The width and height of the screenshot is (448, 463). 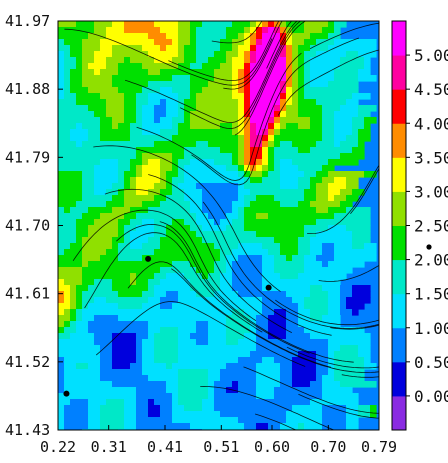 What do you see at coordinates (109, 447) in the screenshot?
I see `x-tick-label: 0.31` at bounding box center [109, 447].